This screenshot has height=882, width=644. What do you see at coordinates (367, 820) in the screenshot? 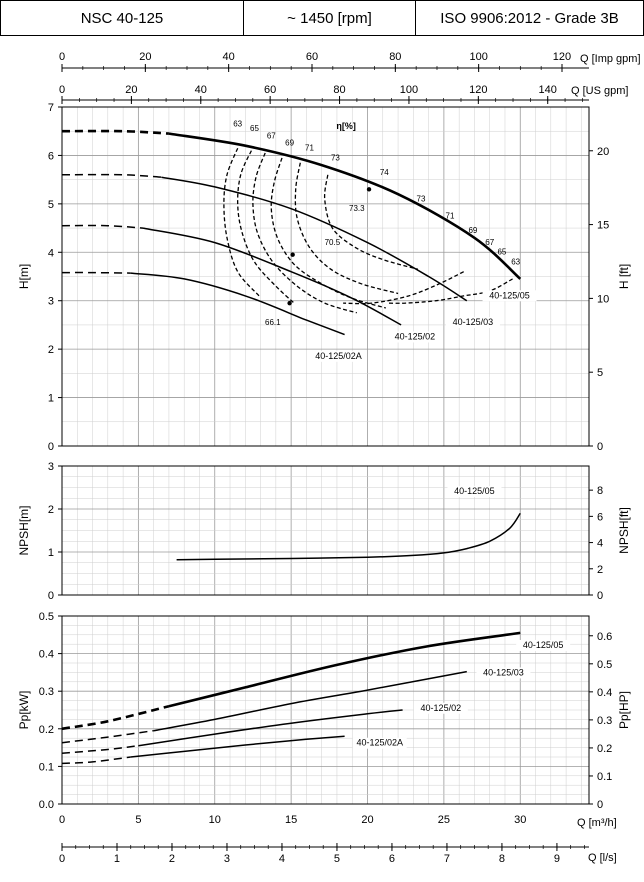
I see `axis-label-m3h: 20` at bounding box center [367, 820].